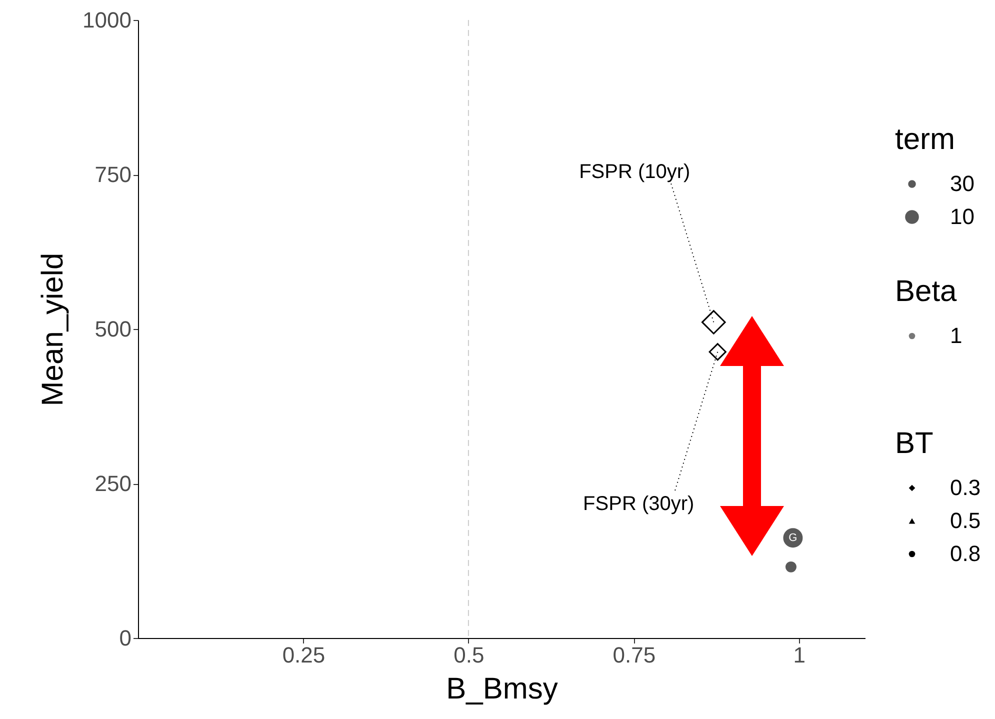 The width and height of the screenshot is (995, 719). What do you see at coordinates (469, 655) in the screenshot?
I see `x-tick-label: 0.5` at bounding box center [469, 655].